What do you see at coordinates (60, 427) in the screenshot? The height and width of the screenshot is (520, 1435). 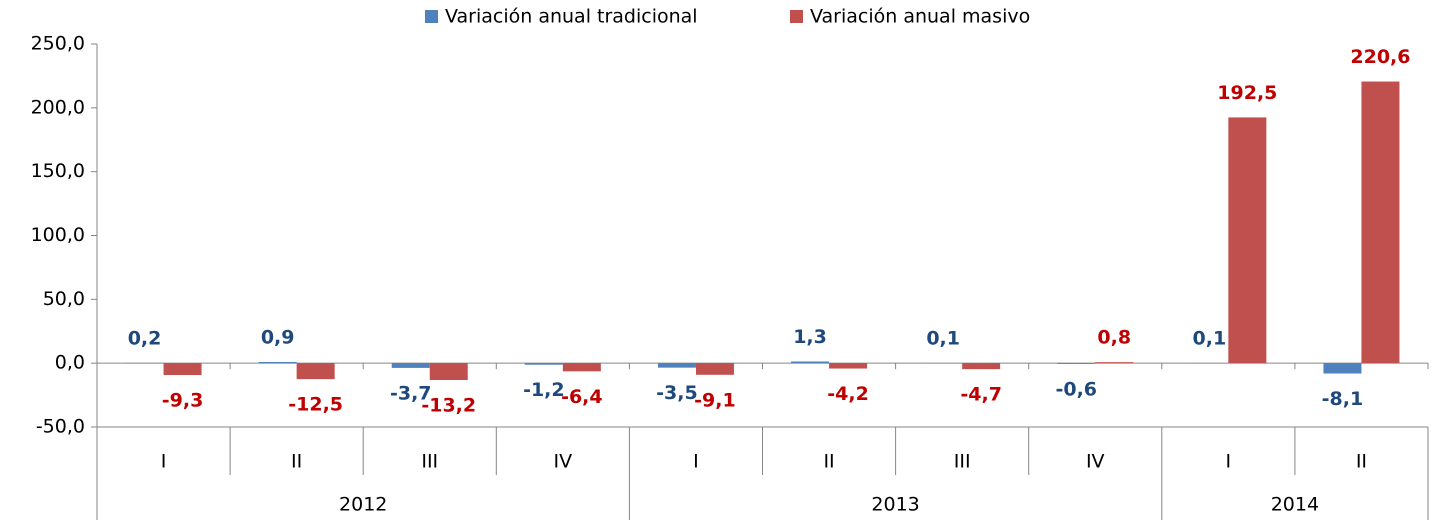 I see `y-tick-label: -50,0` at bounding box center [60, 427].